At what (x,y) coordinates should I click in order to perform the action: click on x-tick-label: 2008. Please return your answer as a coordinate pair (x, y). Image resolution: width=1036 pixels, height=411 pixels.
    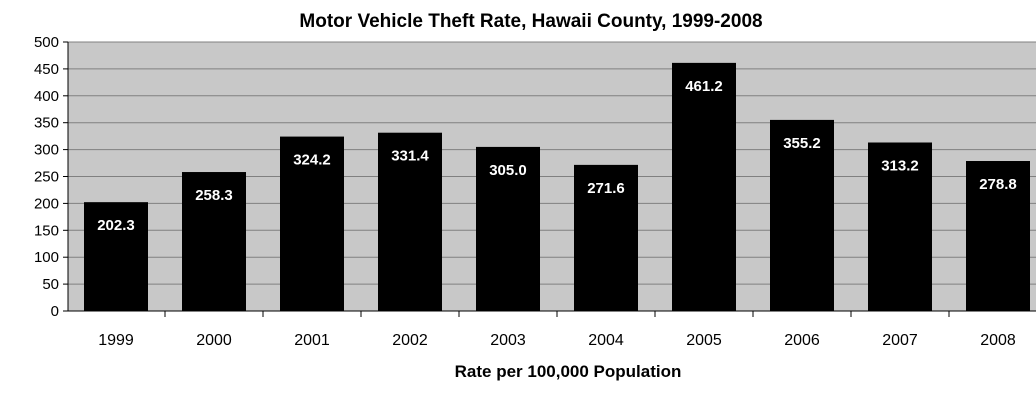
    Looking at the image, I should click on (998, 340).